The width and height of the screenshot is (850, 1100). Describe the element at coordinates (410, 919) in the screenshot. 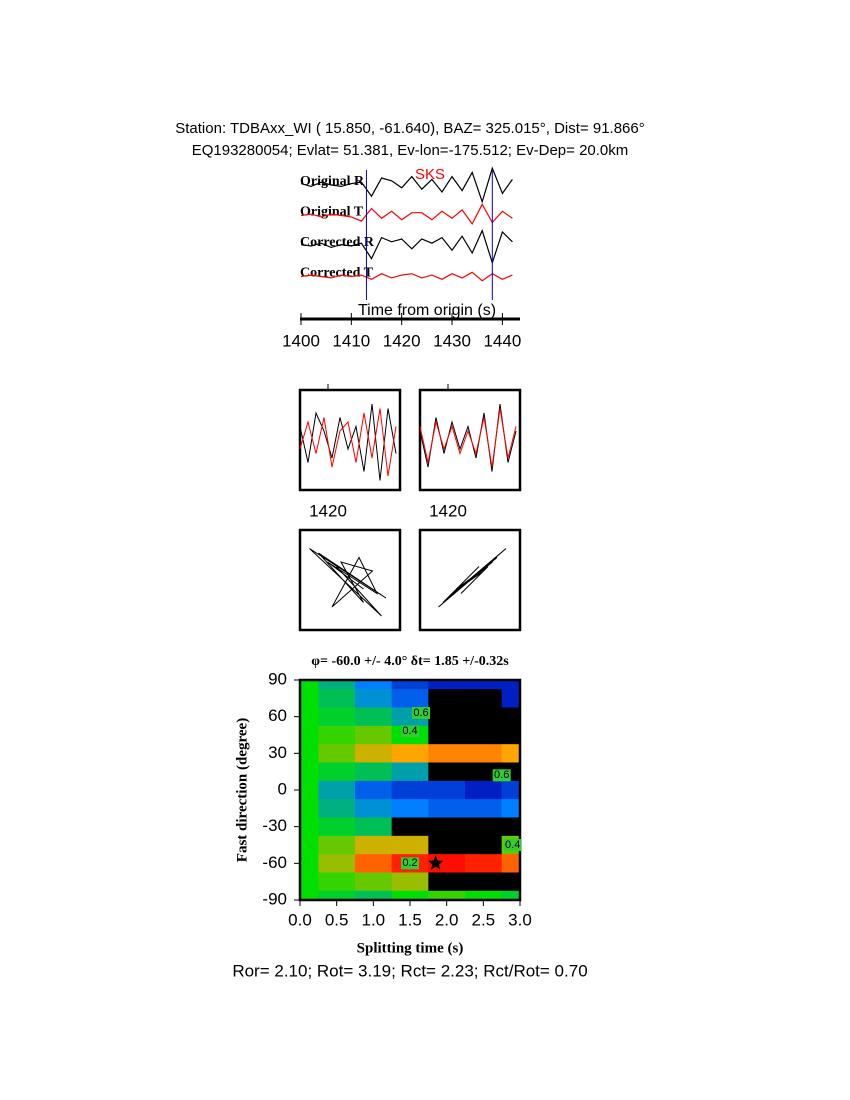

I see `x-tick-label: 1.5` at that location.